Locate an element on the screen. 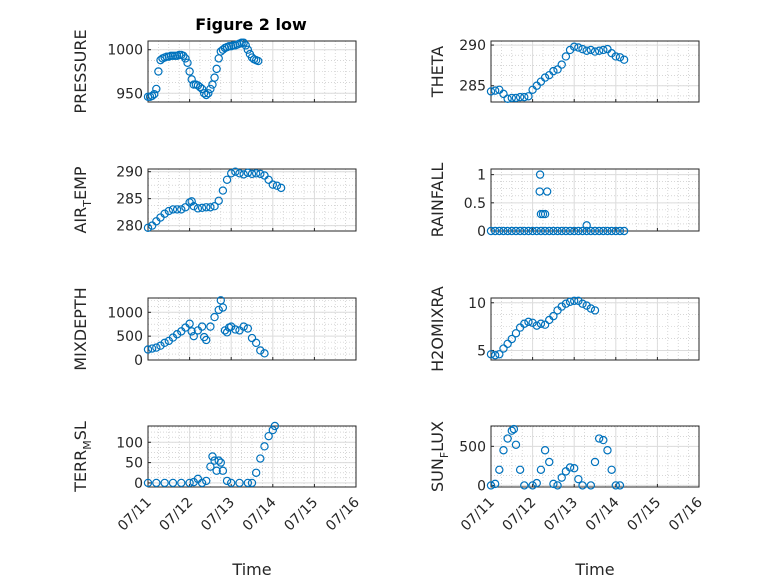 The image size is (778, 583). x-tick-label: 07/11 is located at coordinates (135, 515).